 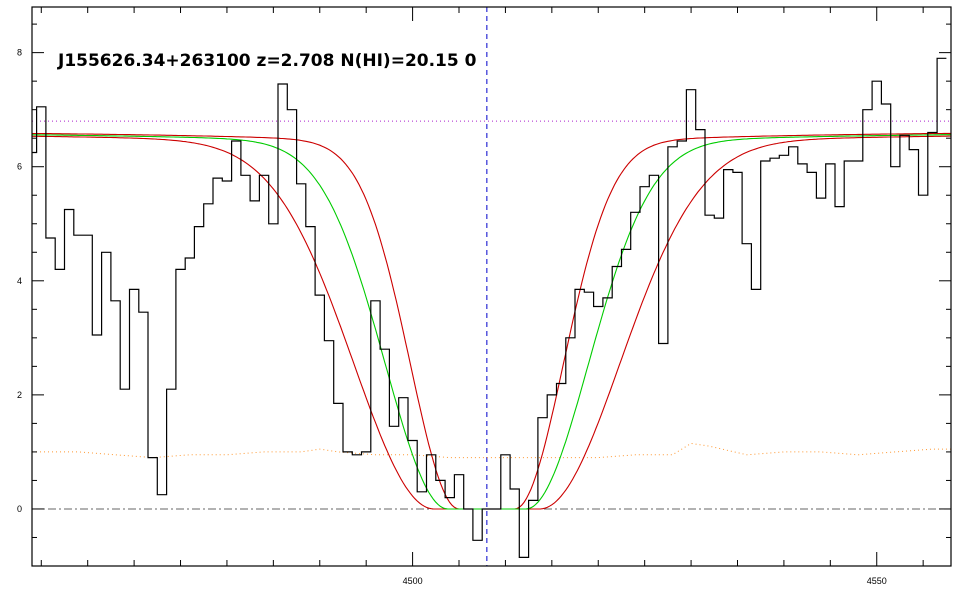 I want to click on y-tick-label: 4, so click(x=19, y=281).